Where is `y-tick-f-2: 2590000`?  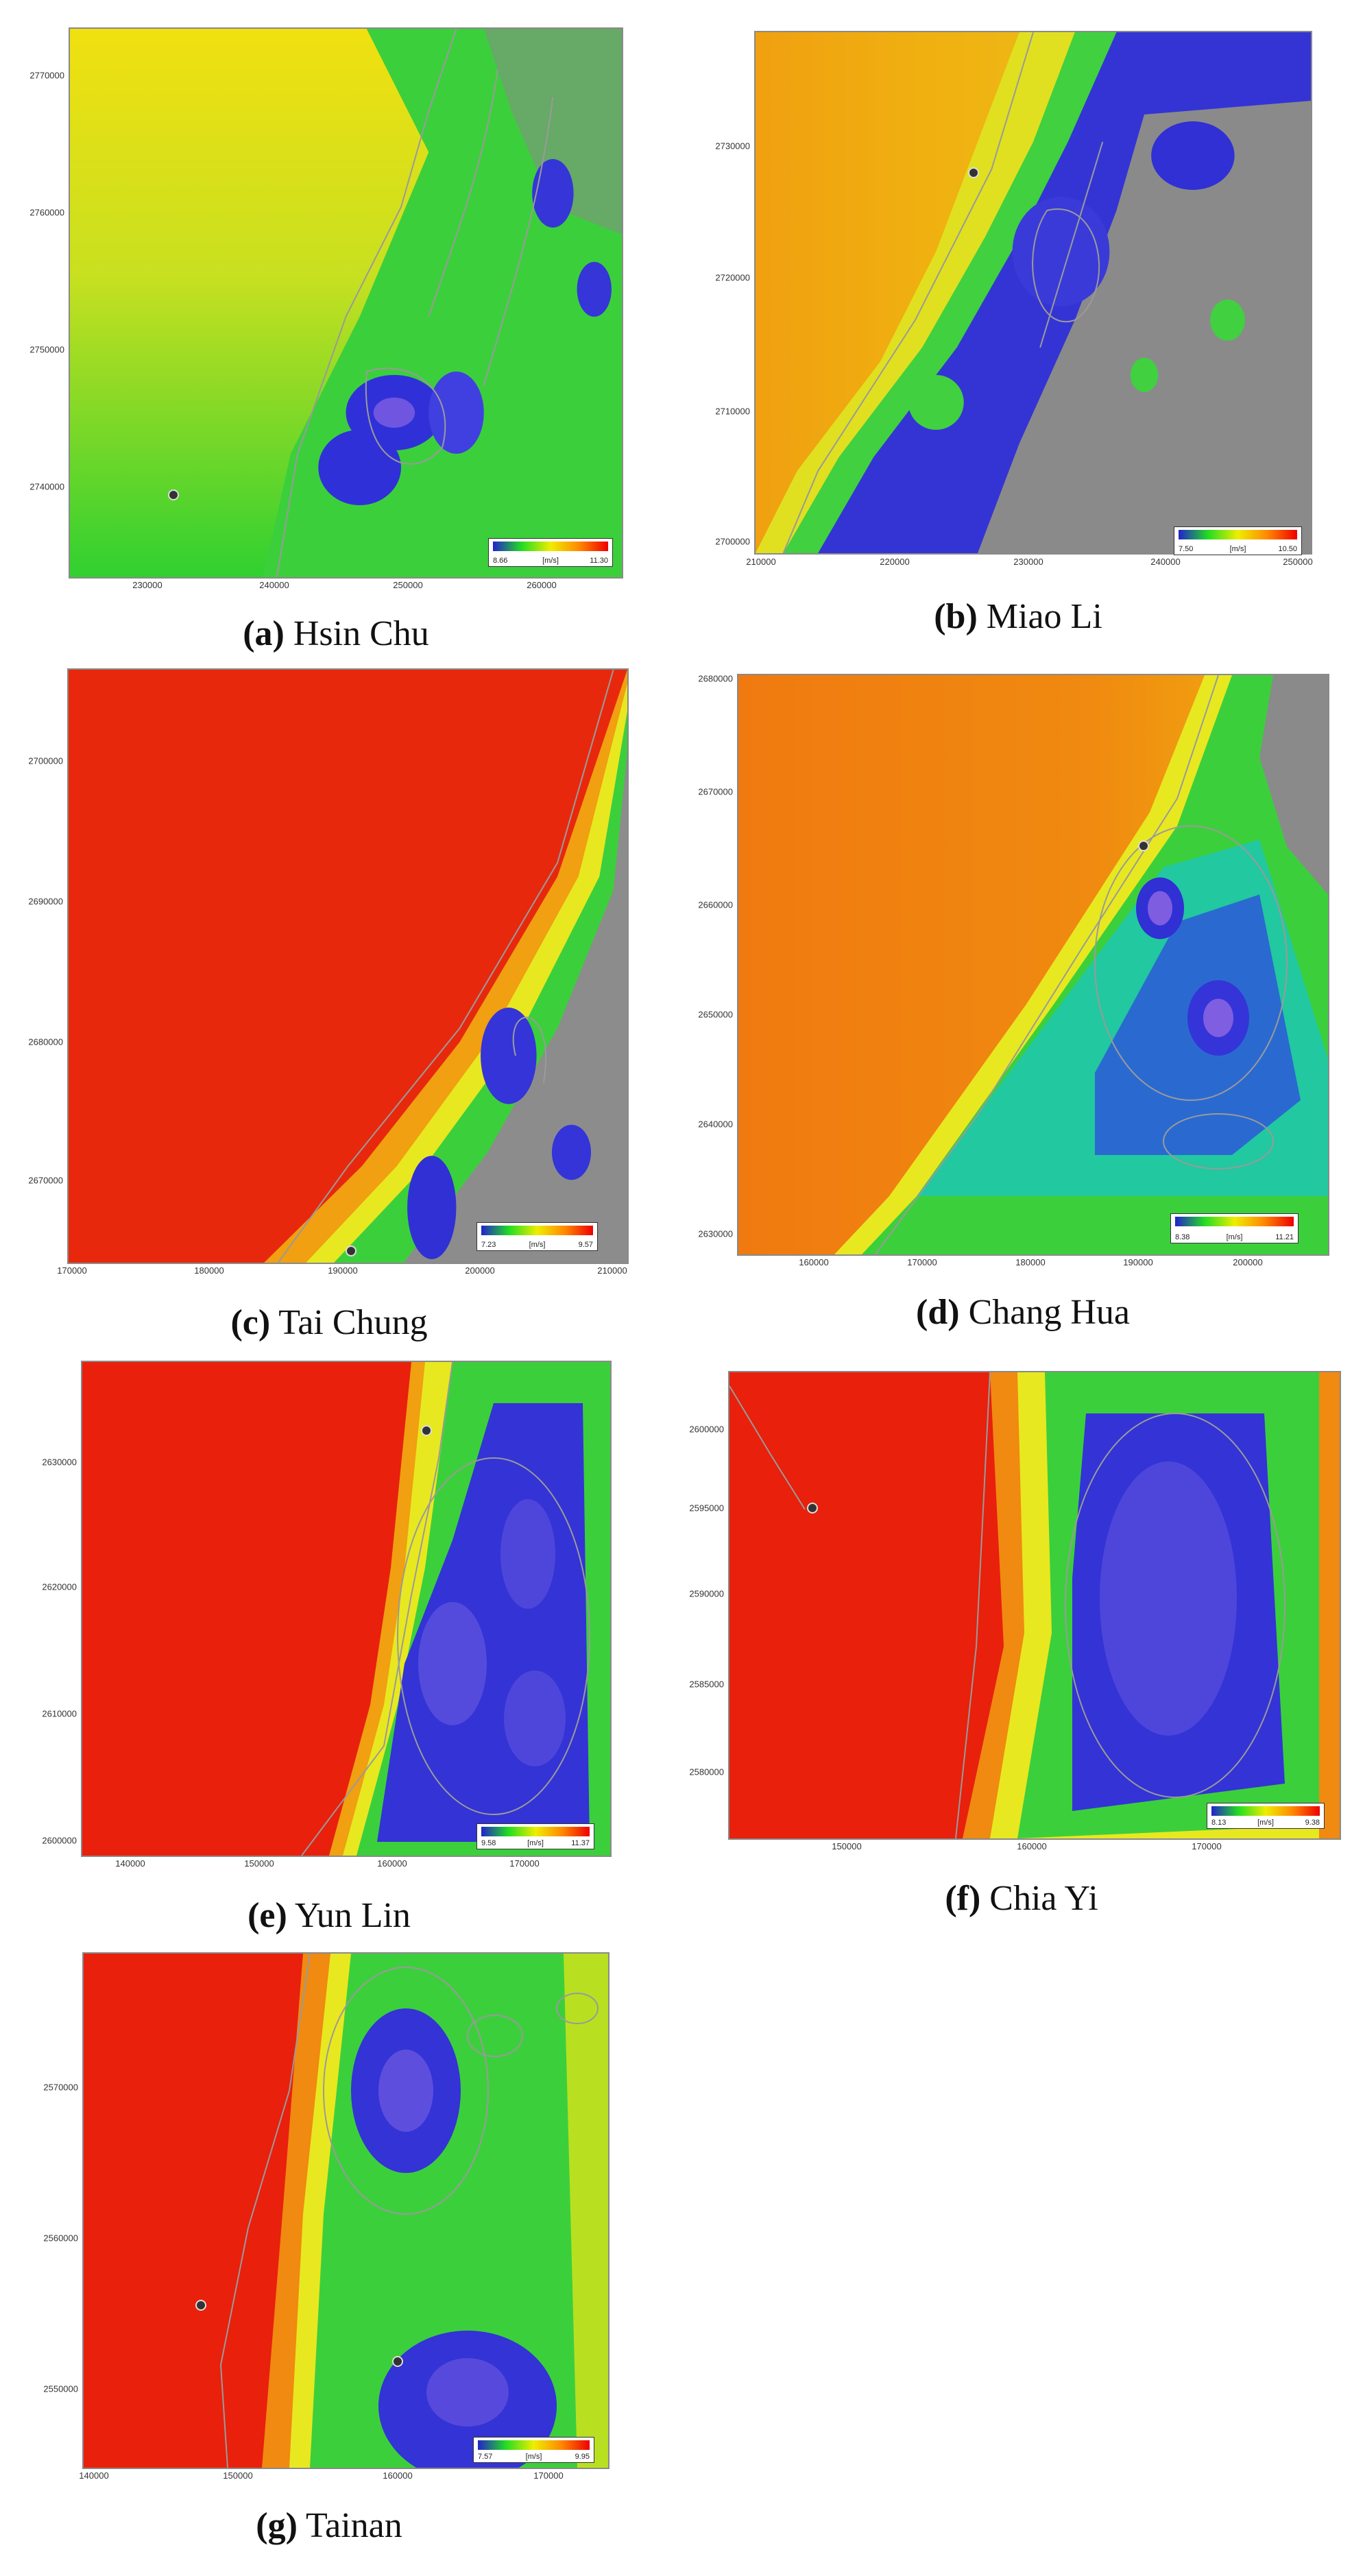 y-tick-f-2: 2590000 is located at coordinates (706, 1593).